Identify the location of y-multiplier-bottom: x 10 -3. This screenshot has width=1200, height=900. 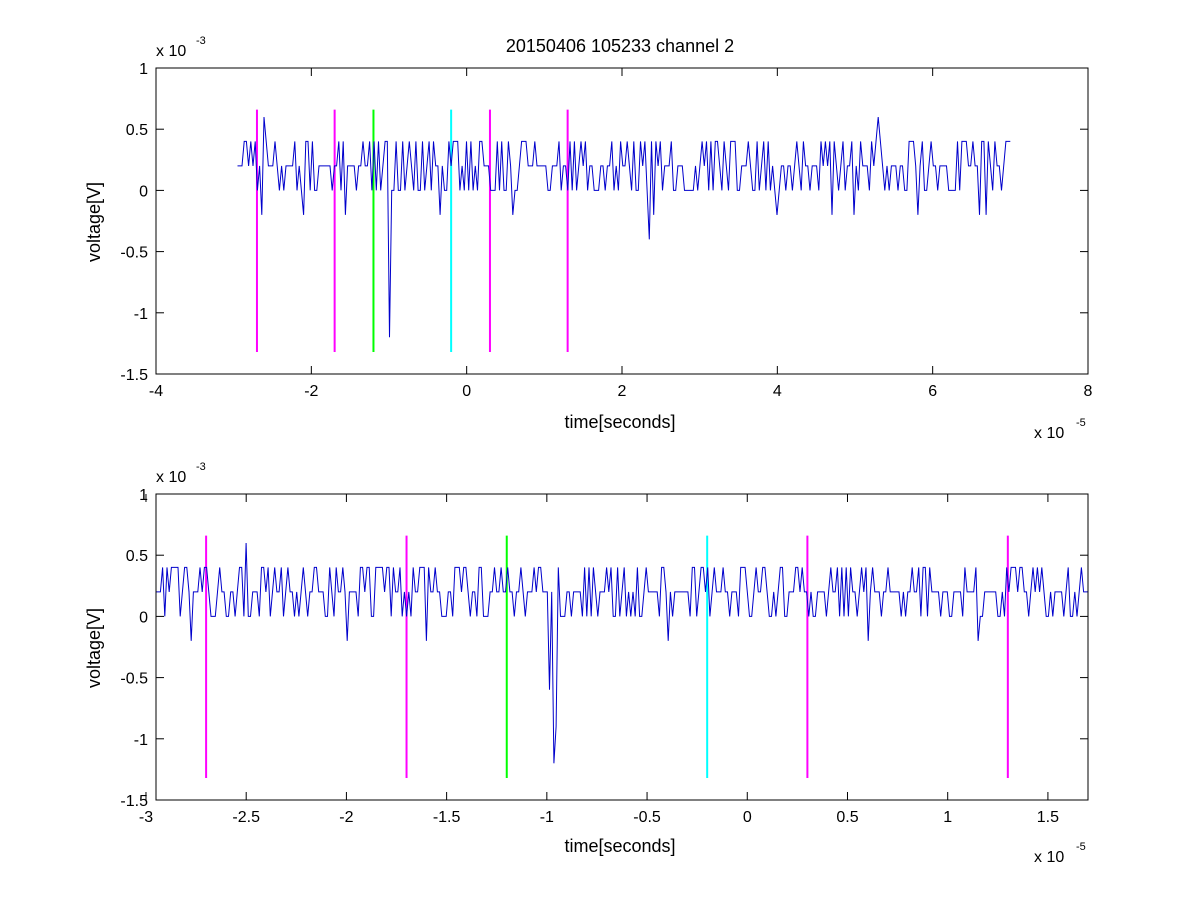
(181, 473).